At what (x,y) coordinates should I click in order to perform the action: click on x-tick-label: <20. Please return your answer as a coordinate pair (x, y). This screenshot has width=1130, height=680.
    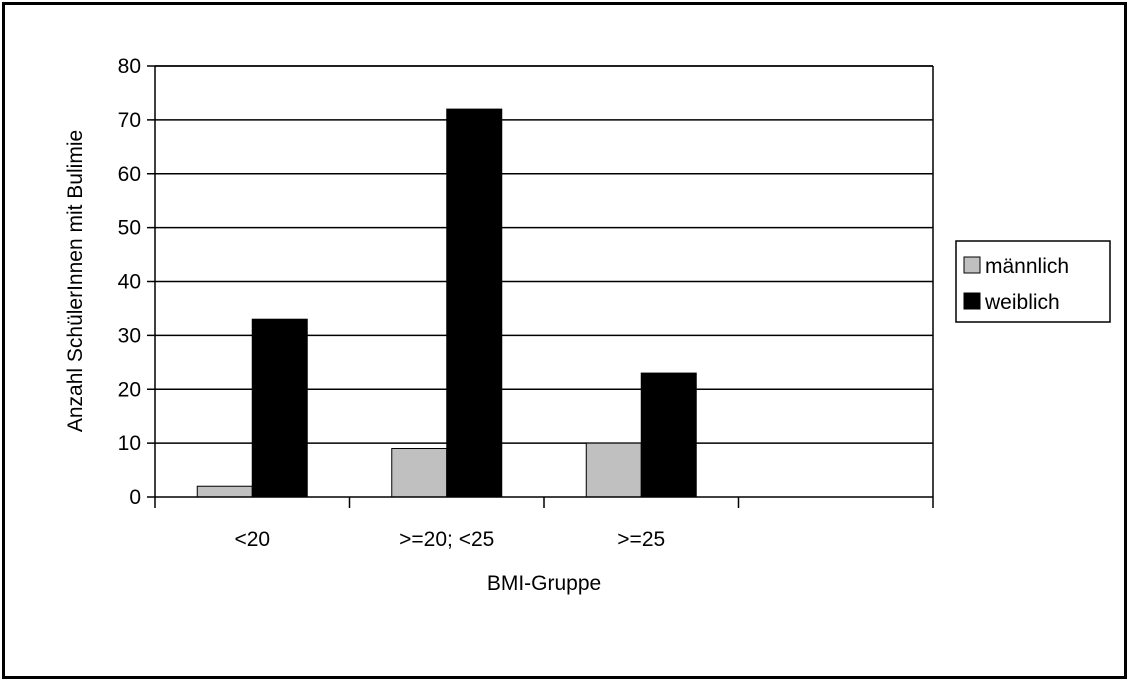
    Looking at the image, I should click on (252, 539).